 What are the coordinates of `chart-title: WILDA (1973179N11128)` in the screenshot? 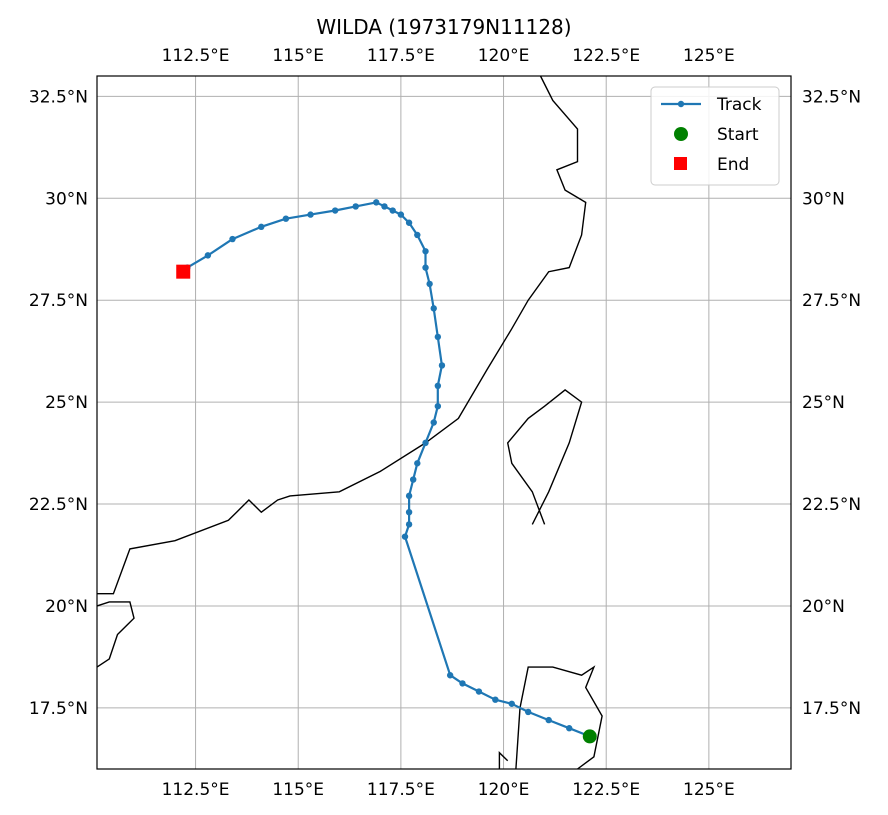 It's located at (443, 27).